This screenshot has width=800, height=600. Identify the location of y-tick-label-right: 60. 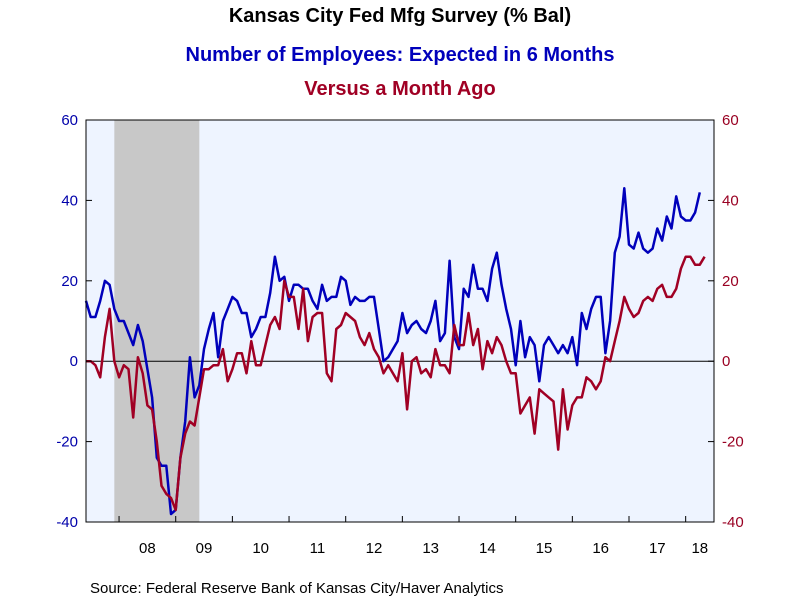
(730, 120).